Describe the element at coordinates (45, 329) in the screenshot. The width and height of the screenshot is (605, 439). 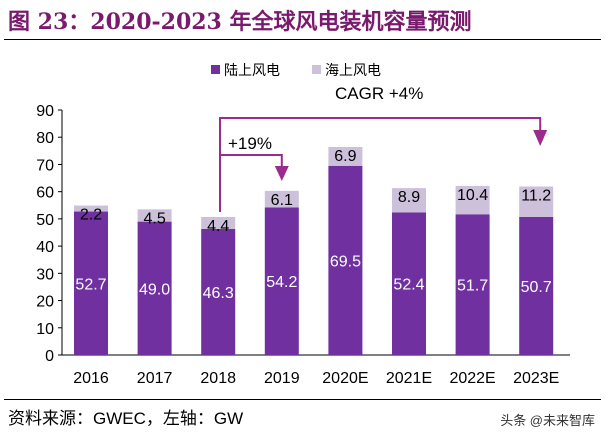
I see `y-tick-label: 10` at that location.